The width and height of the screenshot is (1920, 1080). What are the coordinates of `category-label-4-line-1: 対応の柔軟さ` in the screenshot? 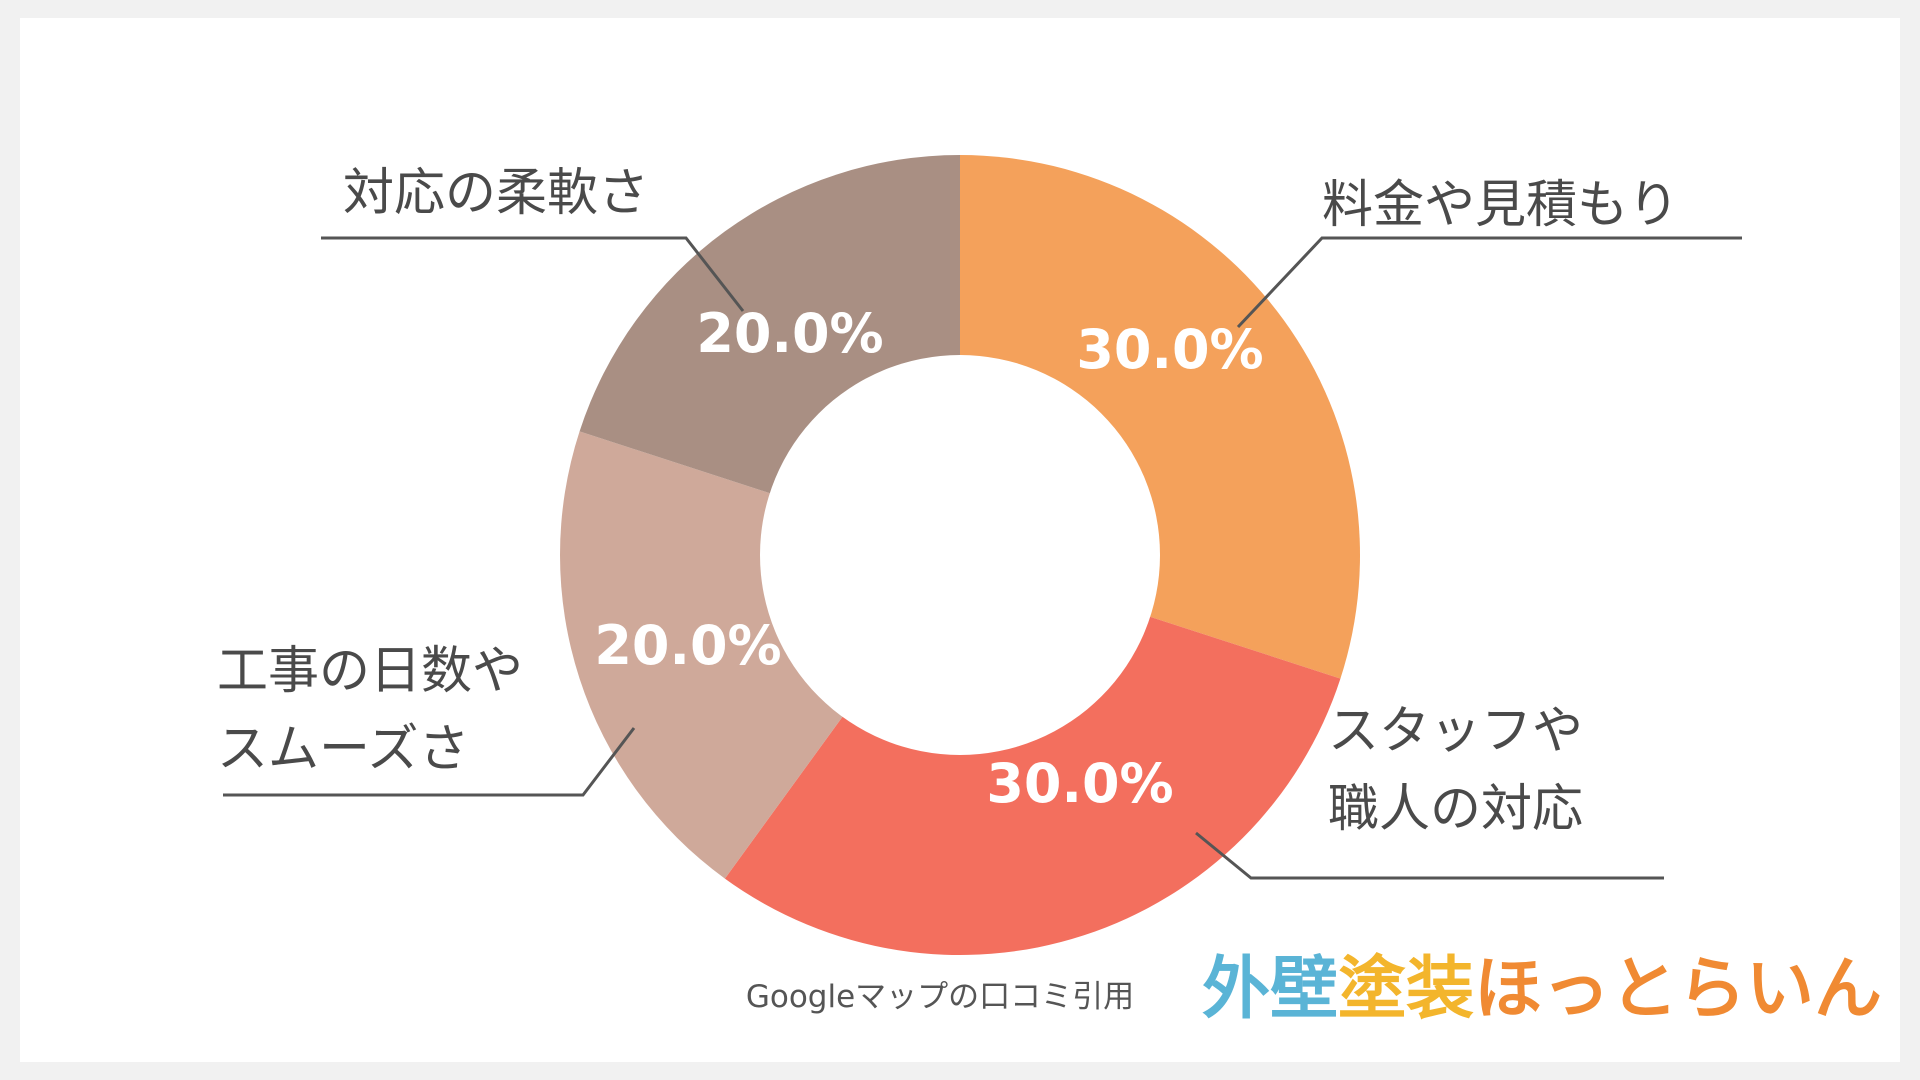 It's located at (496, 193).